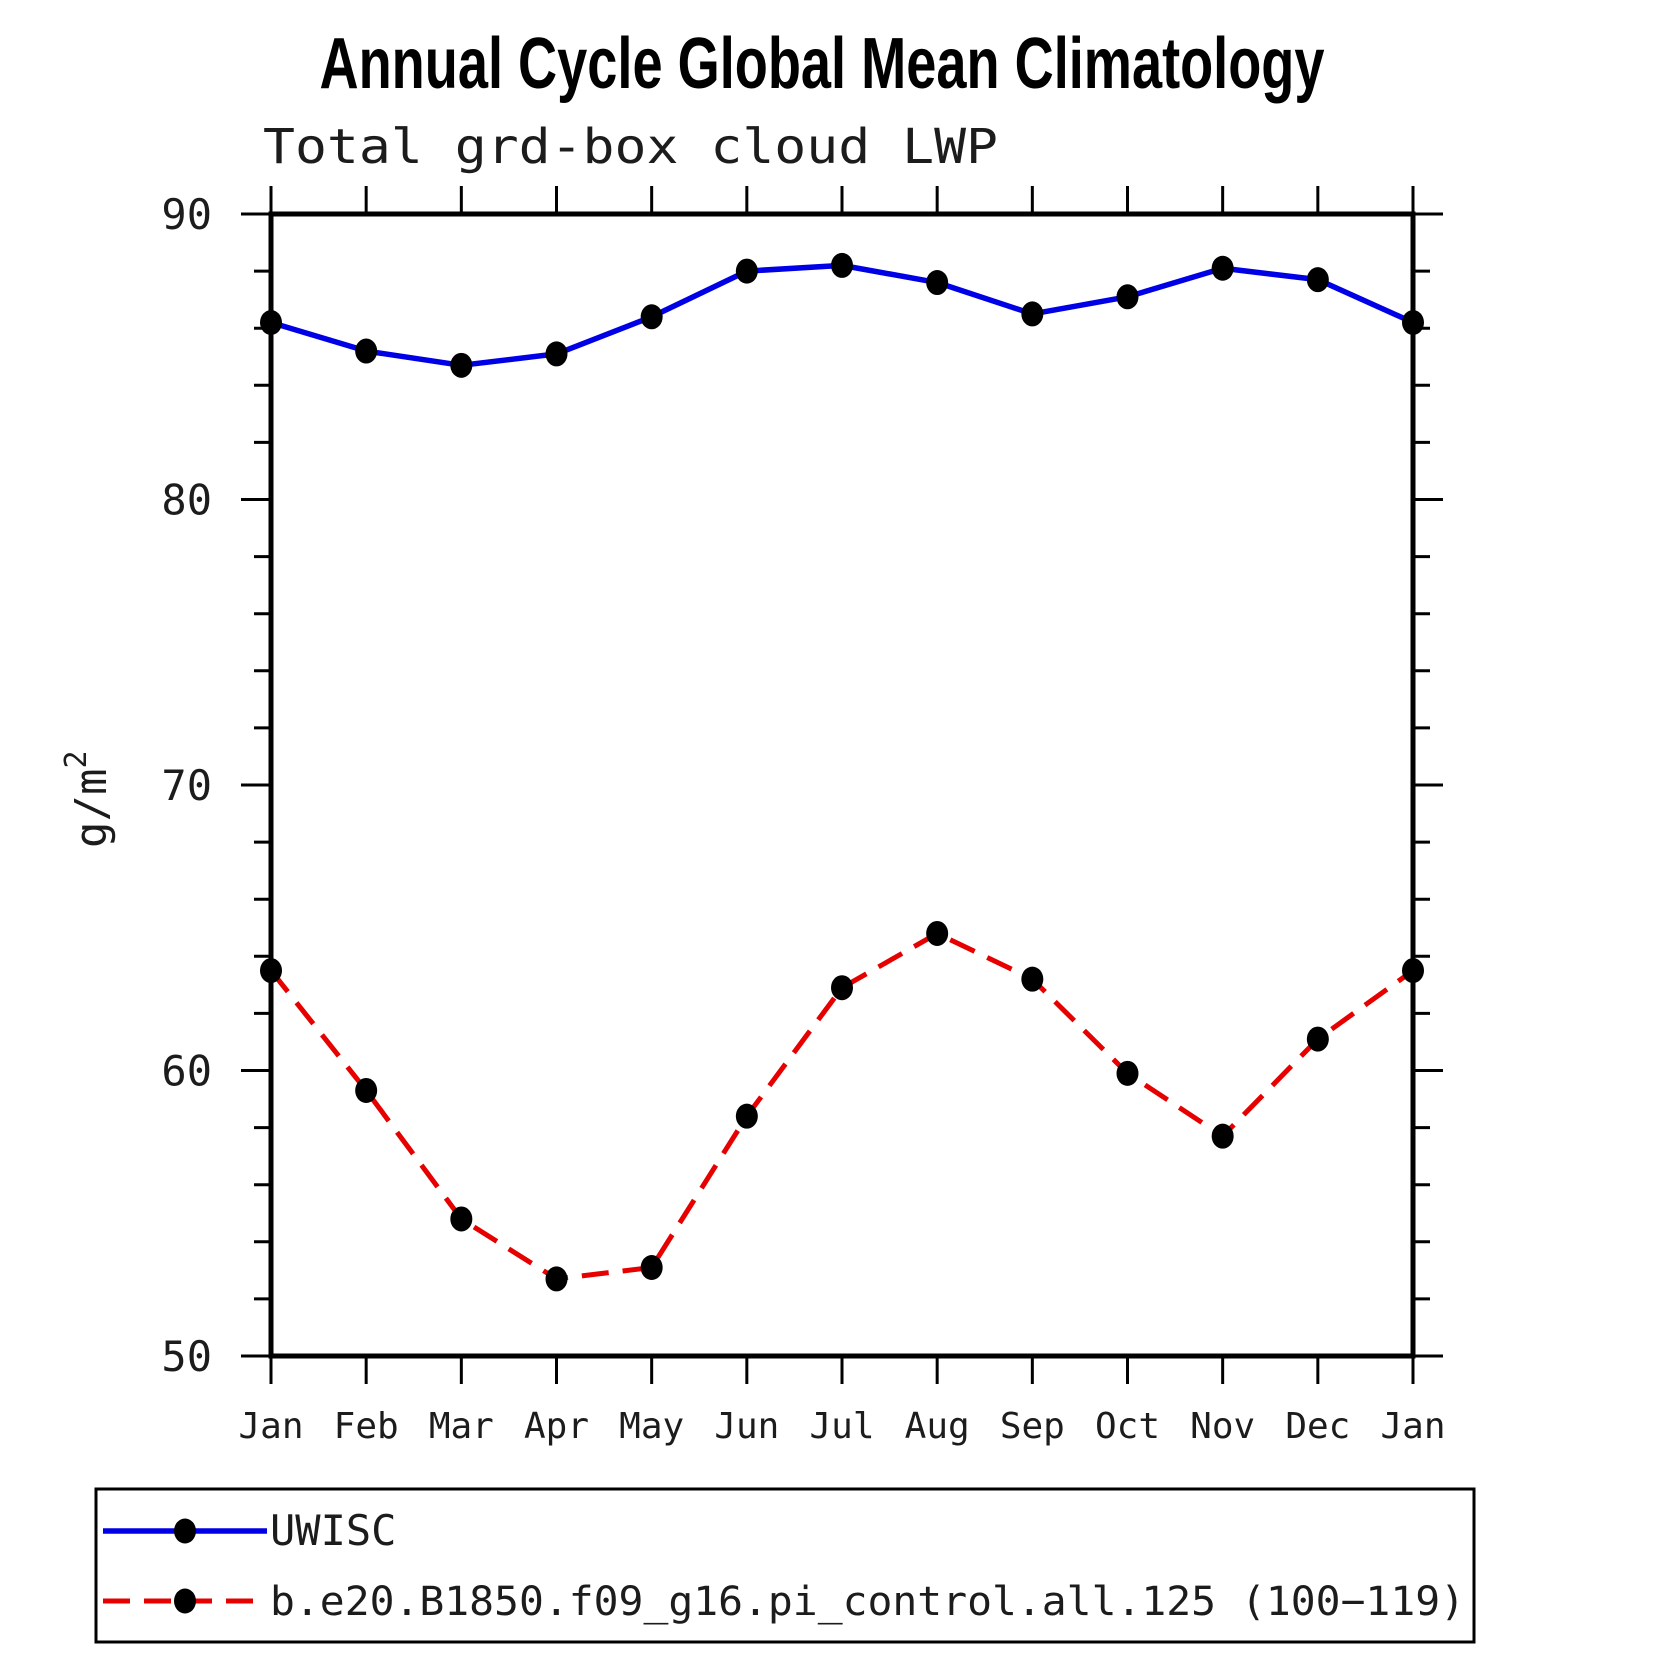 The height and width of the screenshot is (1680, 1680). What do you see at coordinates (186, 214) in the screenshot?
I see `y-tick-label: 90` at bounding box center [186, 214].